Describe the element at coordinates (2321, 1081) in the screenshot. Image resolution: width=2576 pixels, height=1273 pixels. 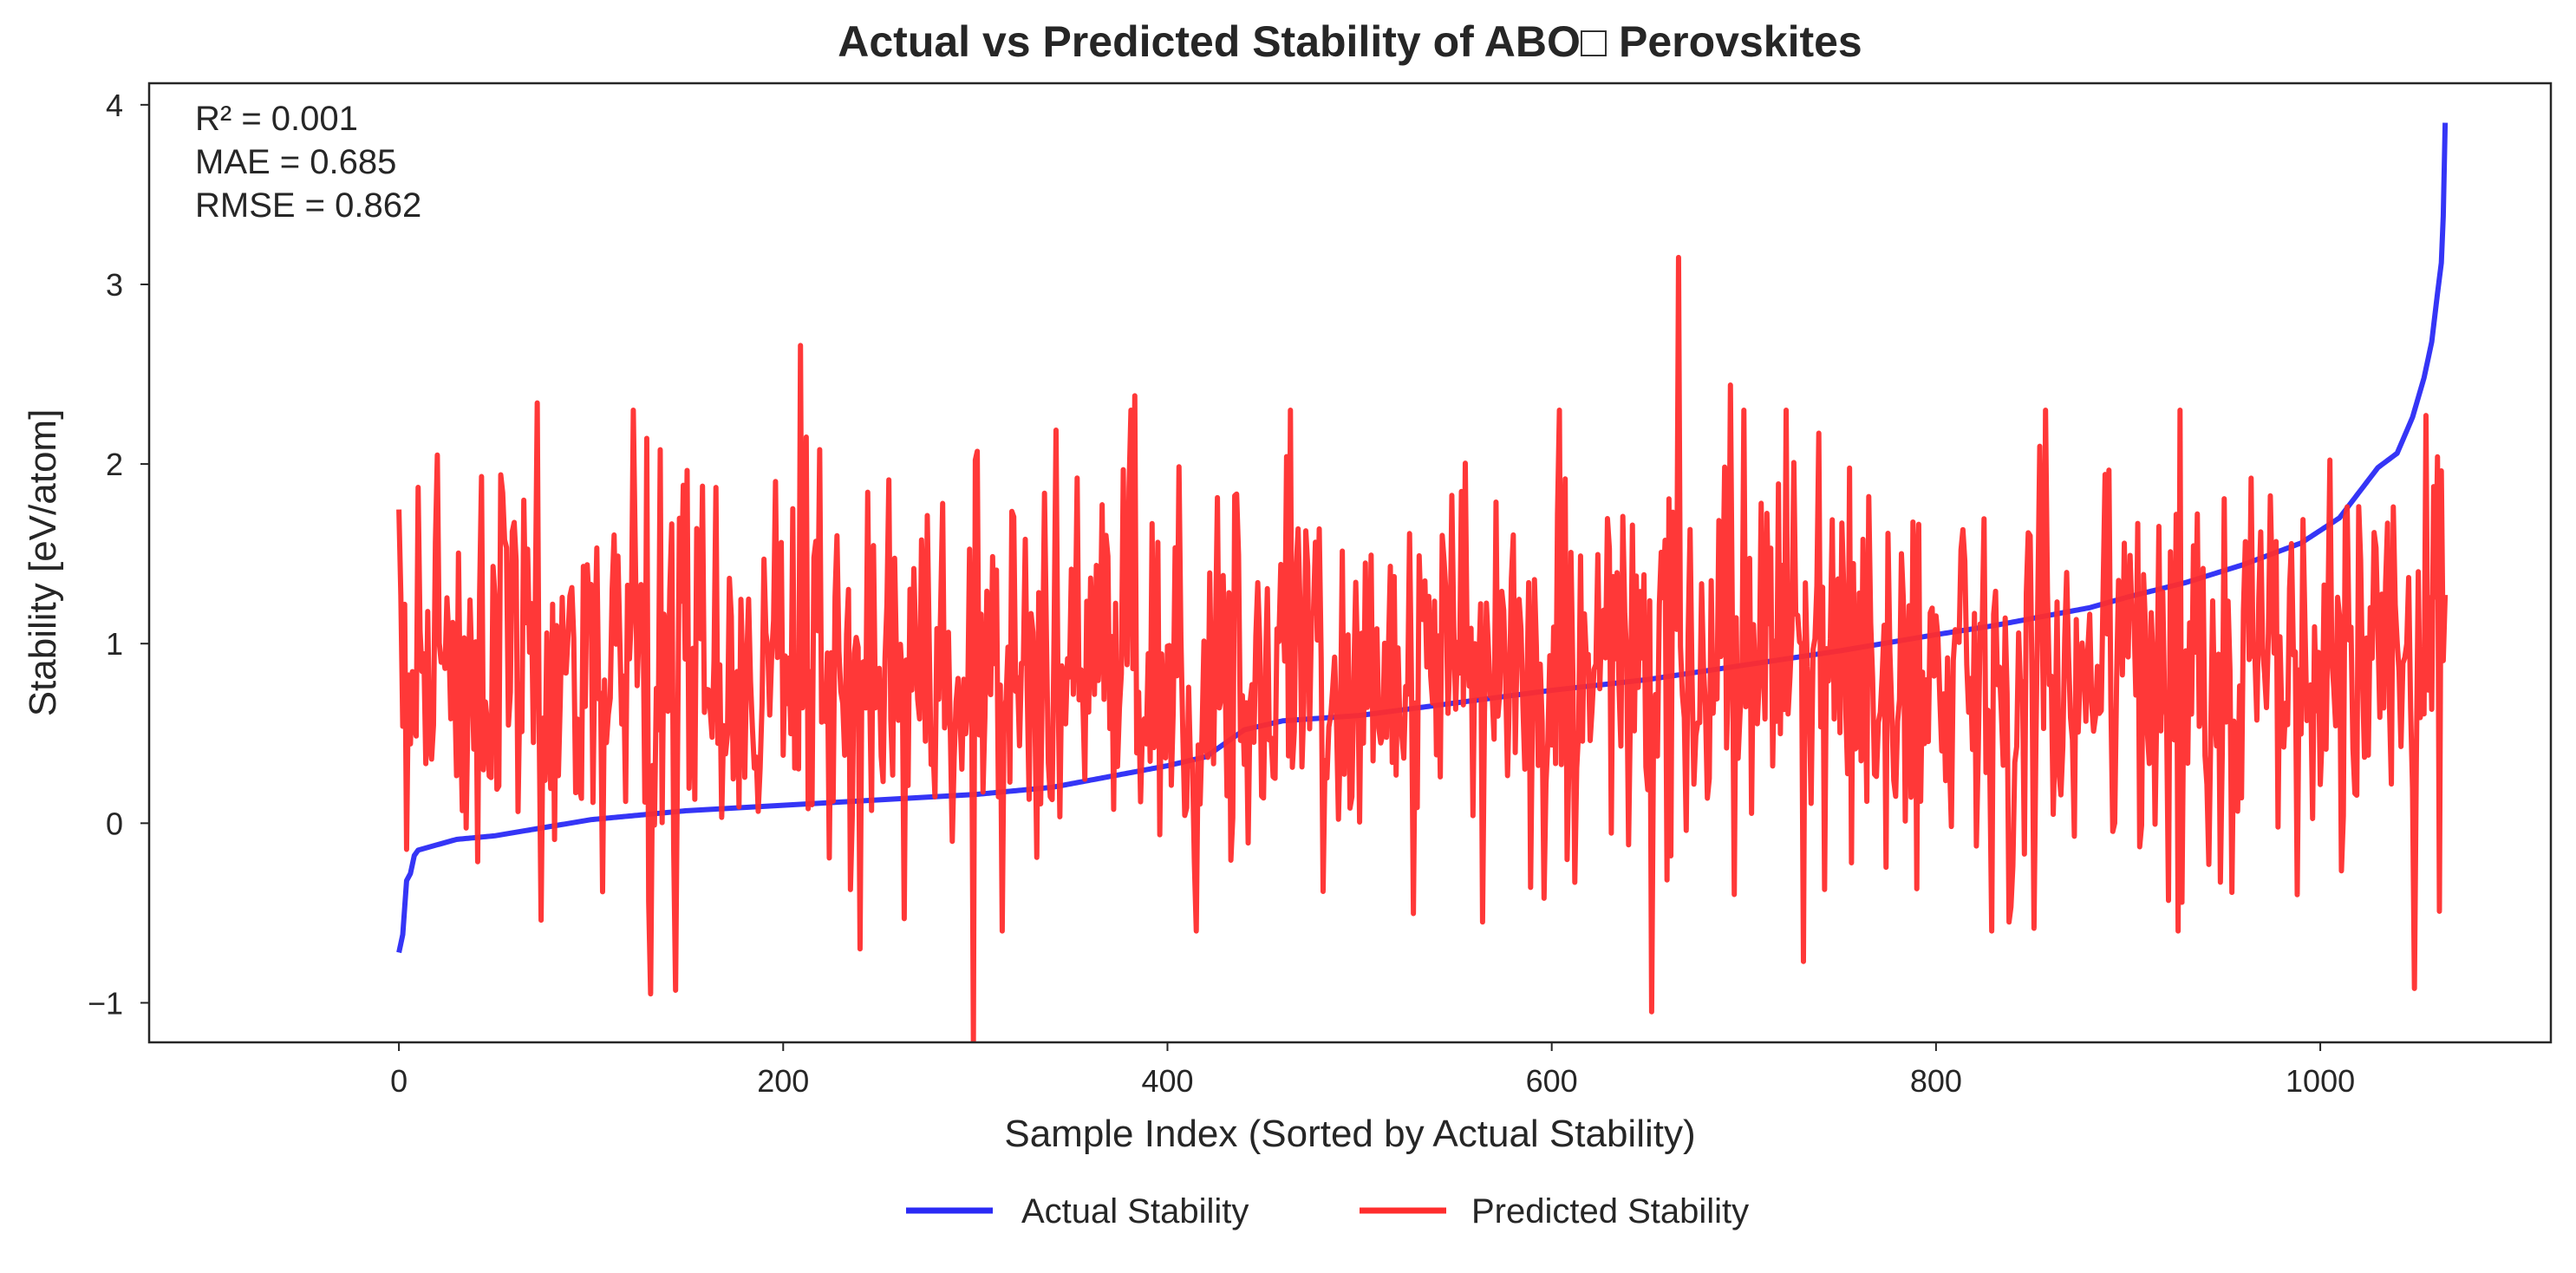
I see `x-tick-label: 1000` at that location.